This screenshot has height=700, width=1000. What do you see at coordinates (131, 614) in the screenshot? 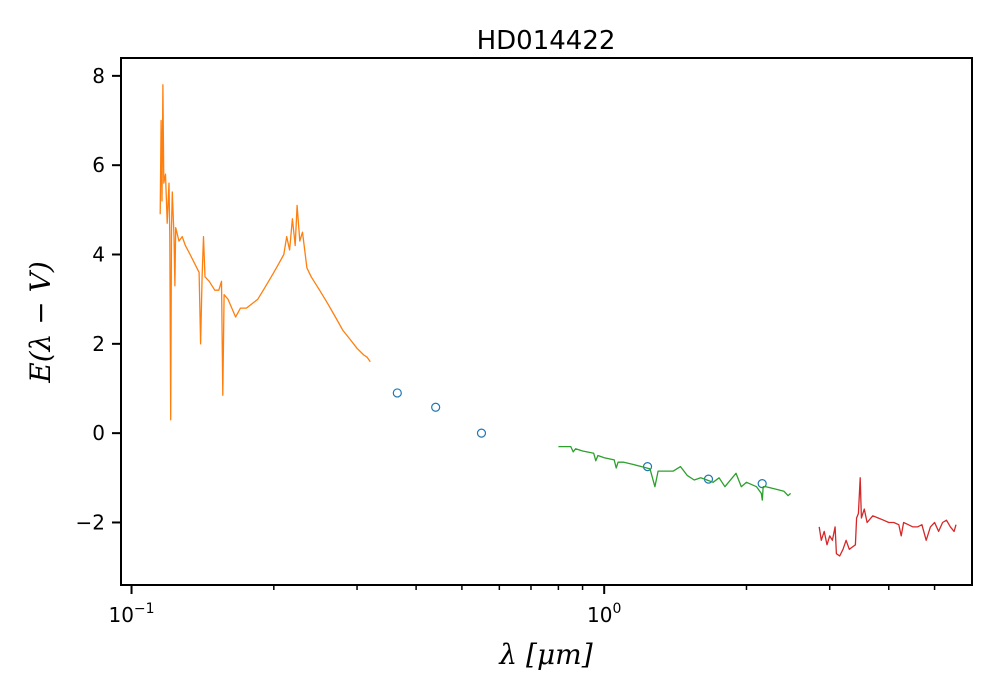
I see `x-tick-label: 10⁻¹` at bounding box center [131, 614].